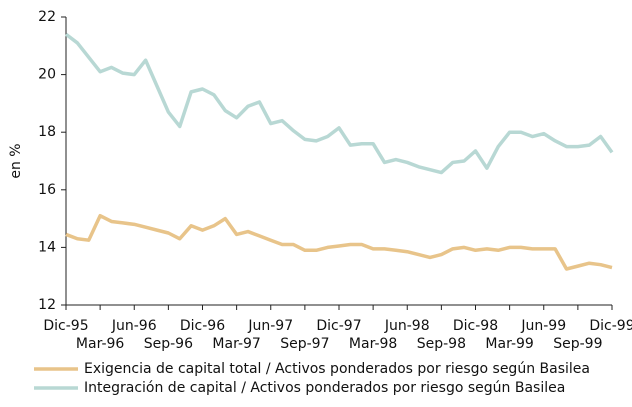 This screenshot has width=632, height=407. Describe the element at coordinates (47, 190) in the screenshot. I see `y-tick-label: 16` at that location.